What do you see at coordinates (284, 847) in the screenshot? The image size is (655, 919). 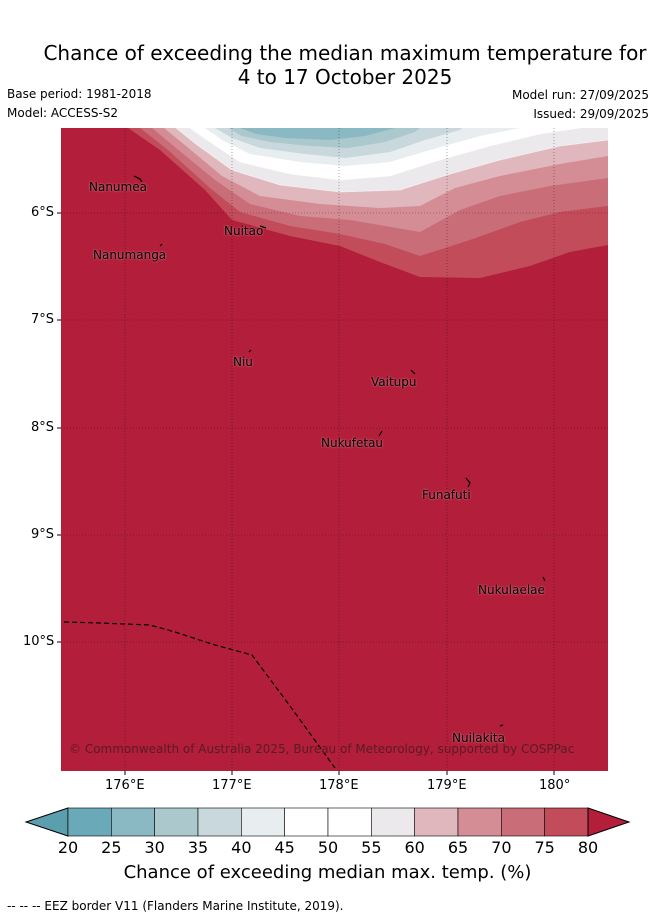 I see `colorbar-label-45: 45` at bounding box center [284, 847].